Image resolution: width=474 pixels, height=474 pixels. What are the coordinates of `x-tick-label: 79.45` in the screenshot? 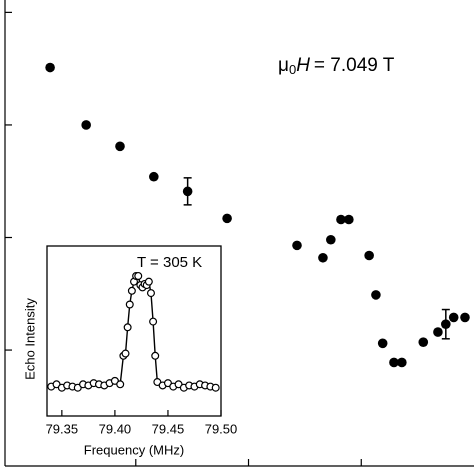 It's located at (168, 428).